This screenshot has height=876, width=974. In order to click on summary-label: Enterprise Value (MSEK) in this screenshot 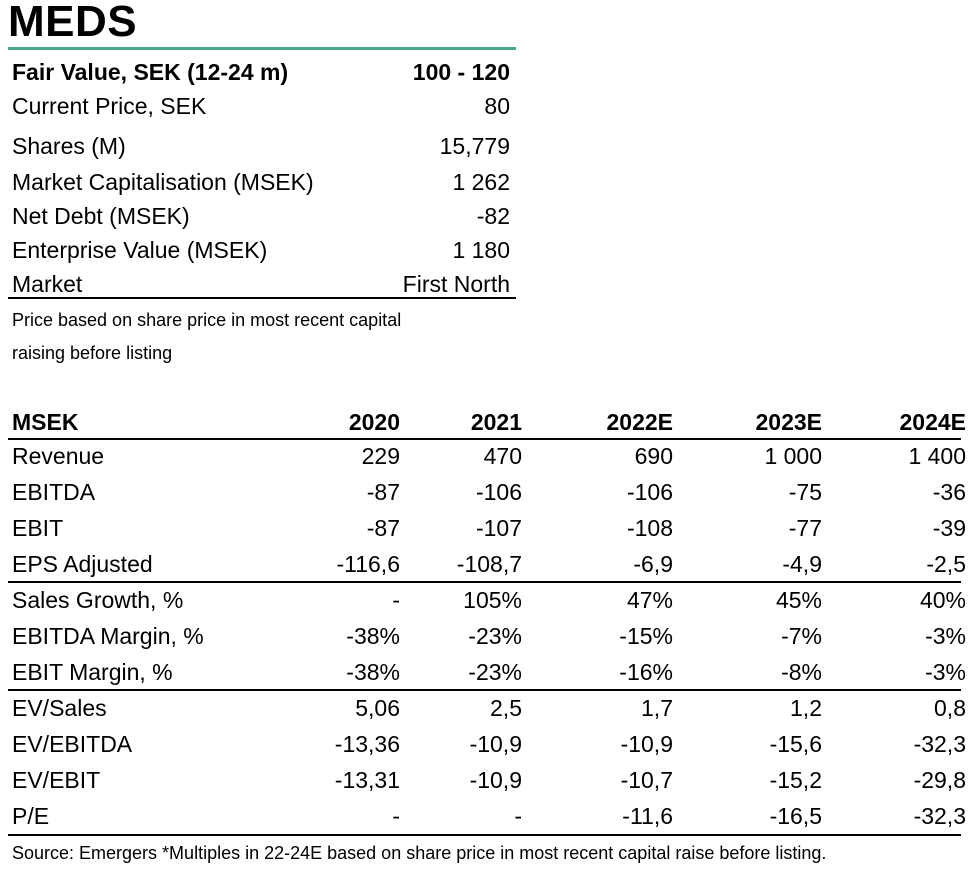, I will do `click(140, 250)`.